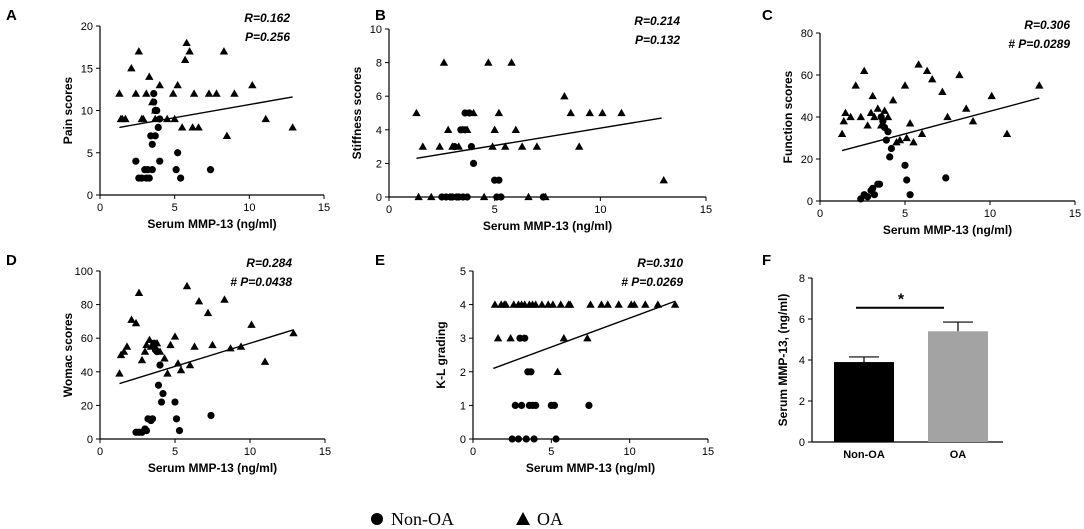 The height and width of the screenshot is (529, 1084). Describe the element at coordinates (357, 112) in the screenshot. I see `y-axis-title: Stiffness scores` at that location.